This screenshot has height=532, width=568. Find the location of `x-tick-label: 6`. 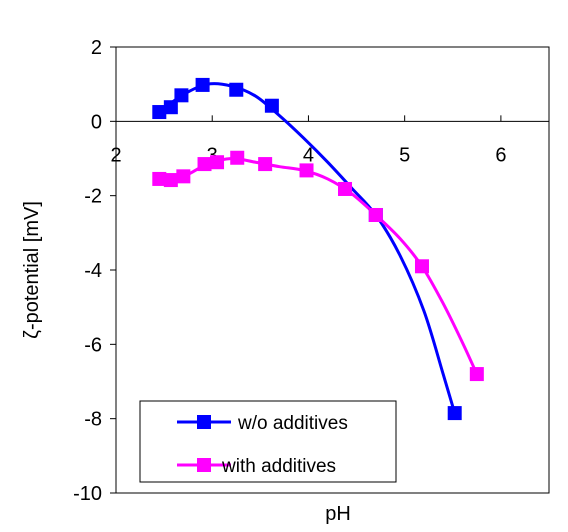

x-tick-label: 6 is located at coordinates (500, 155).